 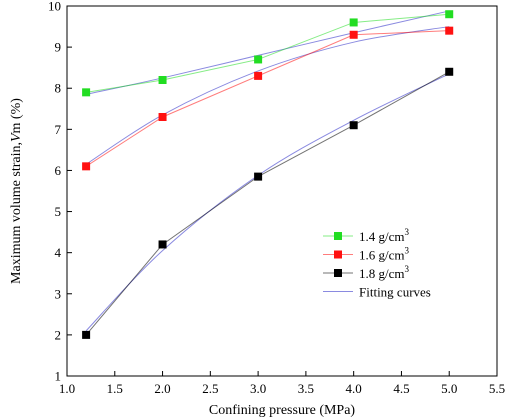 I want to click on legend-label-text: 1.4 g/cm, so click(x=382, y=236).